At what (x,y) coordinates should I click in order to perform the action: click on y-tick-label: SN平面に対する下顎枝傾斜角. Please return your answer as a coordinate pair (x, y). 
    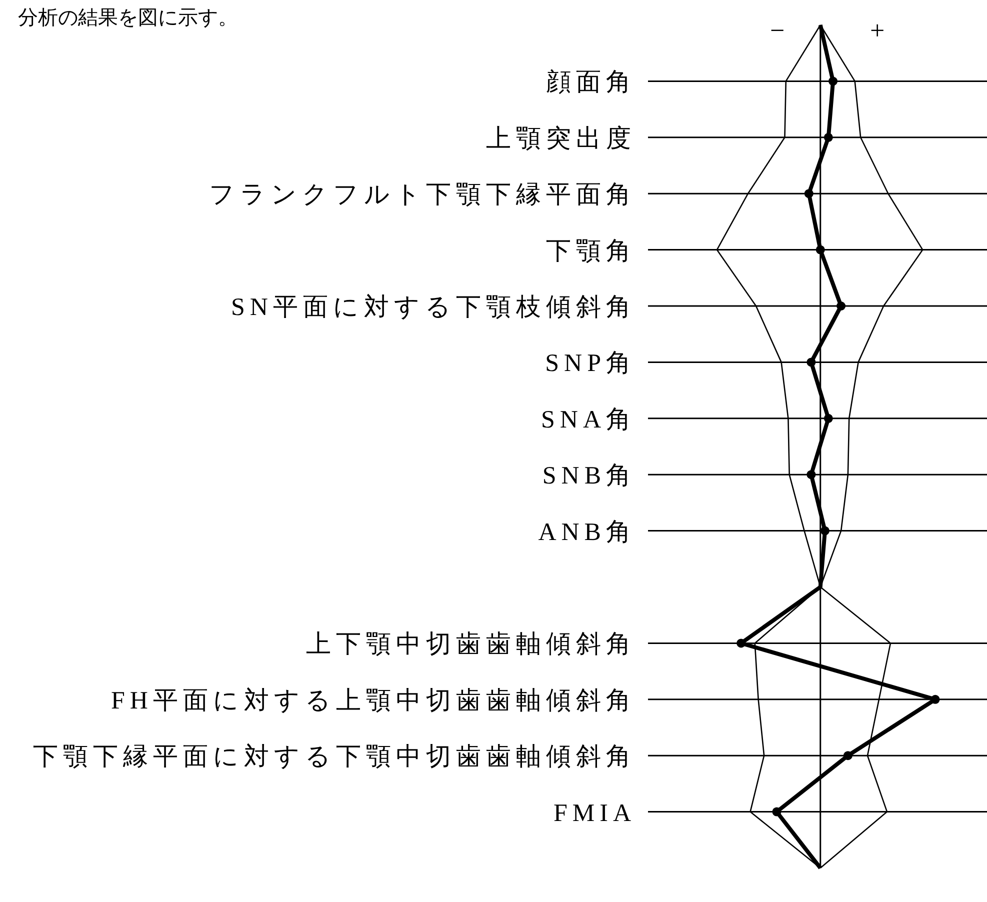
    Looking at the image, I should click on (433, 307).